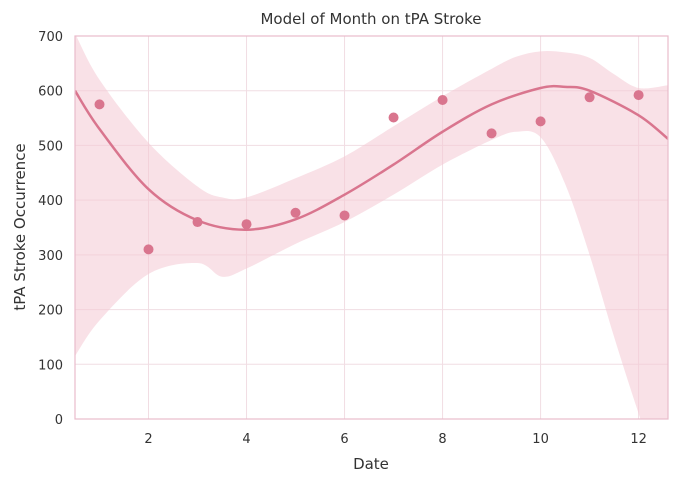  I want to click on x-tick-label: 8, so click(442, 439).